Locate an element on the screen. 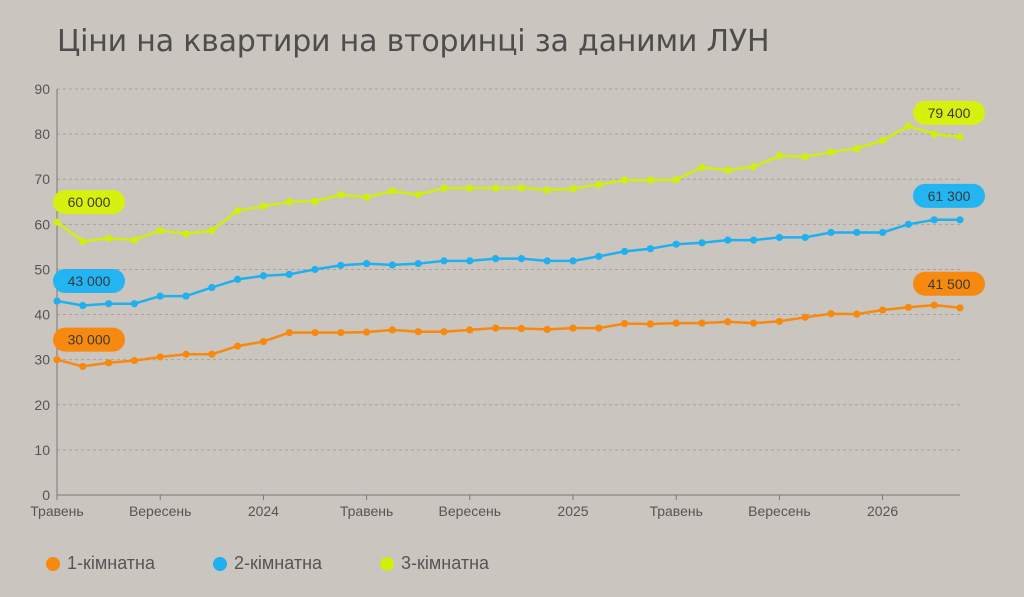 The height and width of the screenshot is (597, 1024). y-tick-label: 10 is located at coordinates (42, 450).